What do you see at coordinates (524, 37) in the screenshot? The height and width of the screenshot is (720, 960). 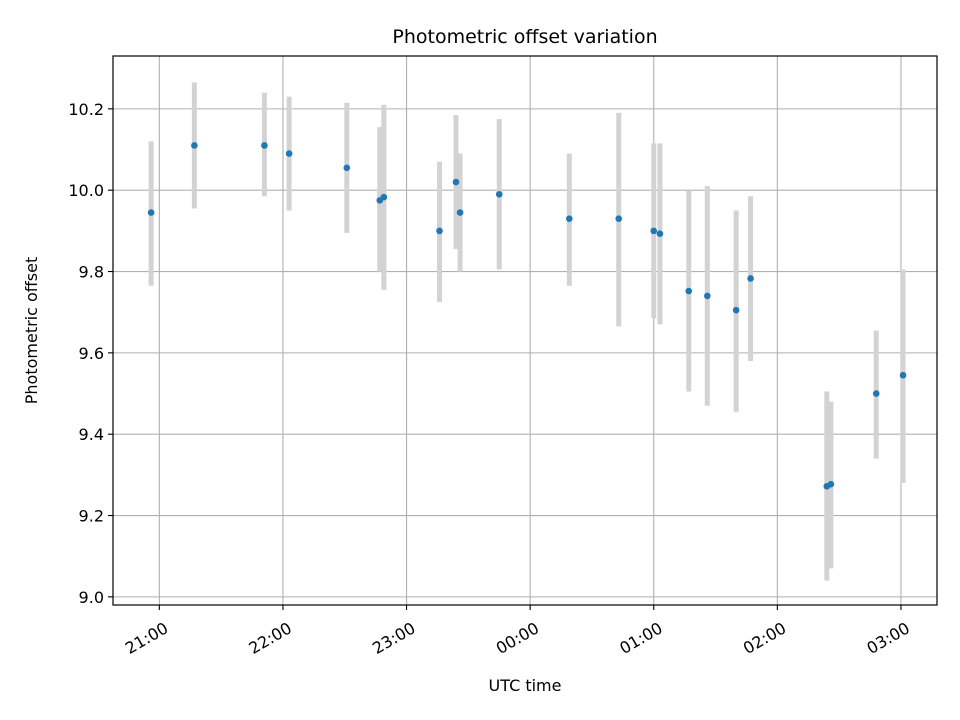 I see `chart-title: Photometric offset variation` at bounding box center [524, 37].